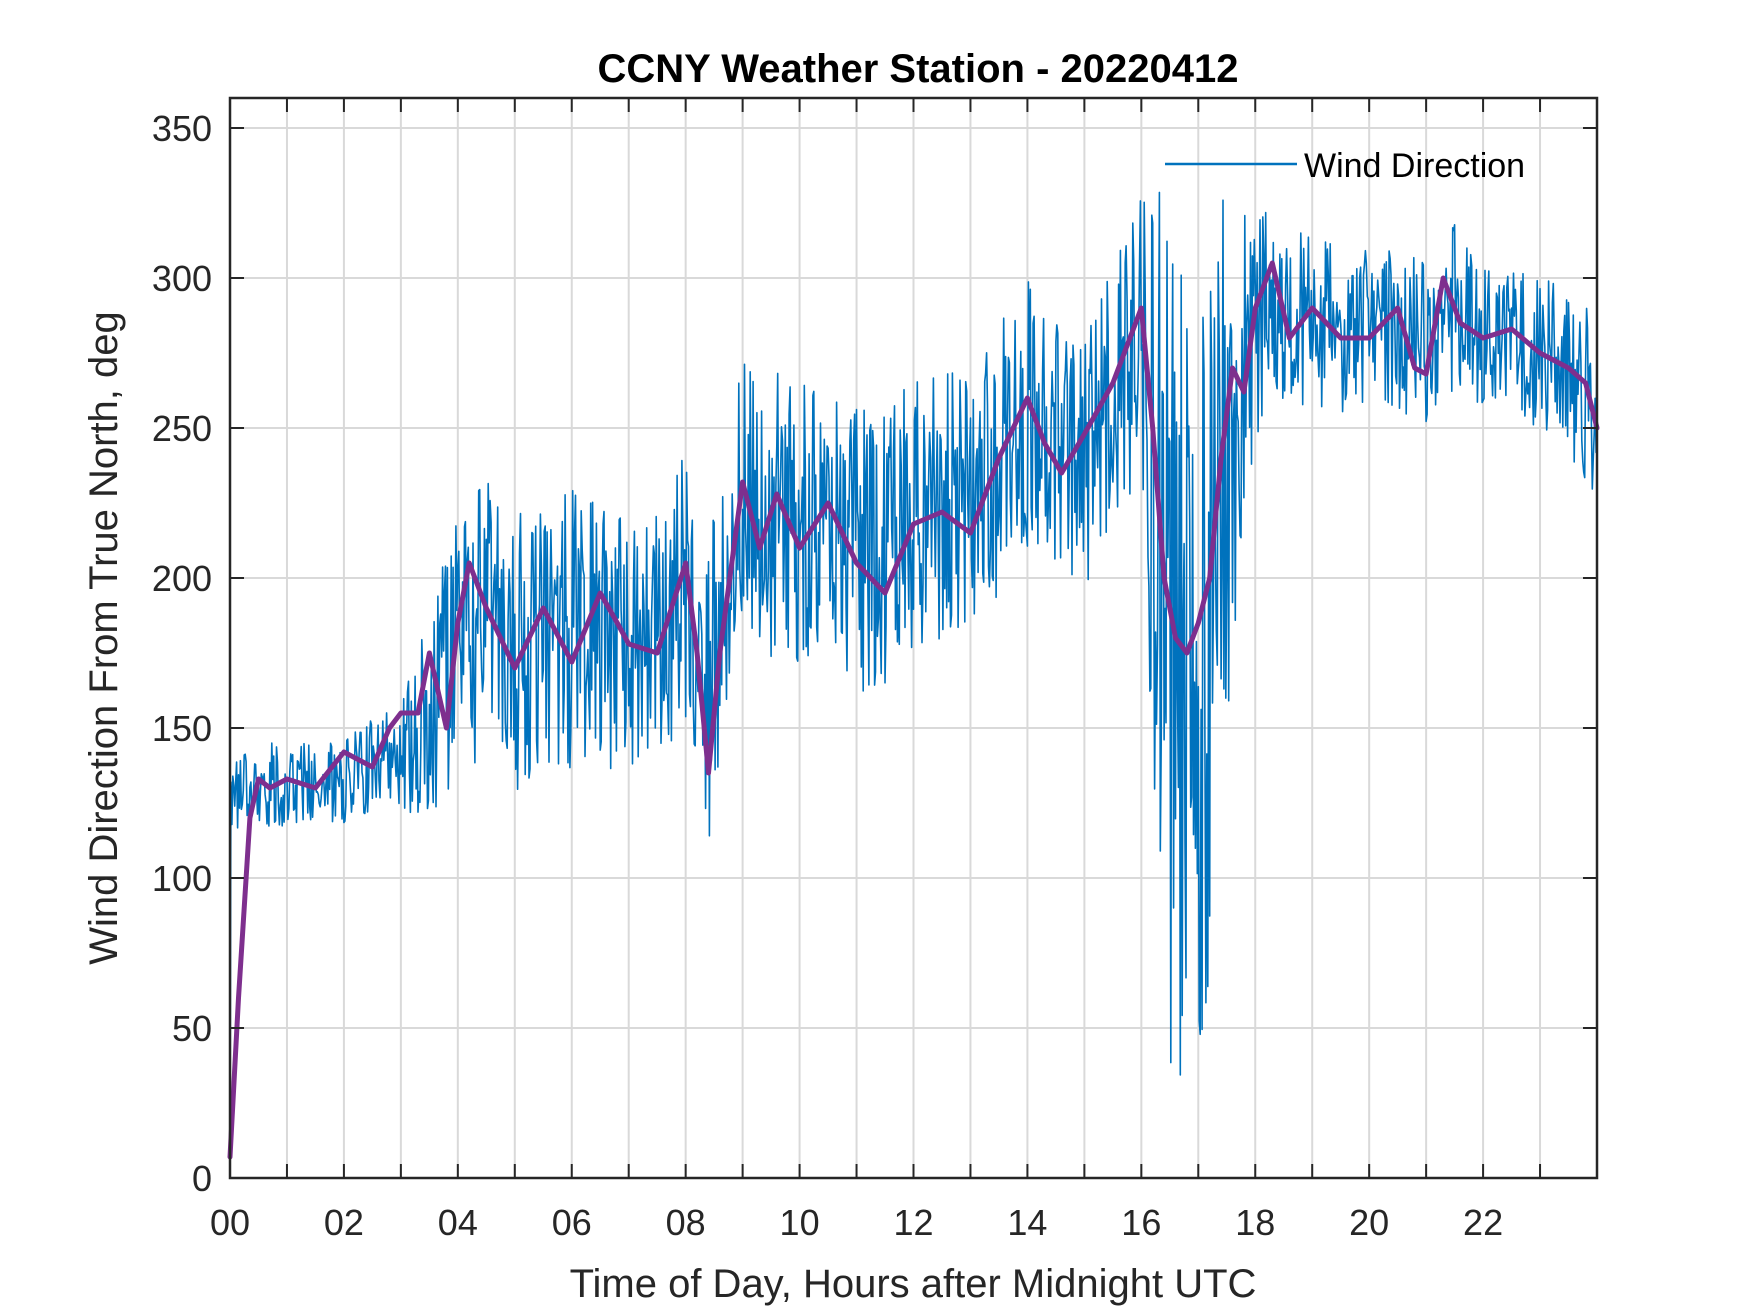 The height and width of the screenshot is (1313, 1750). Describe the element at coordinates (458, 1222) in the screenshot. I see `x-tick-label: 04` at that location.